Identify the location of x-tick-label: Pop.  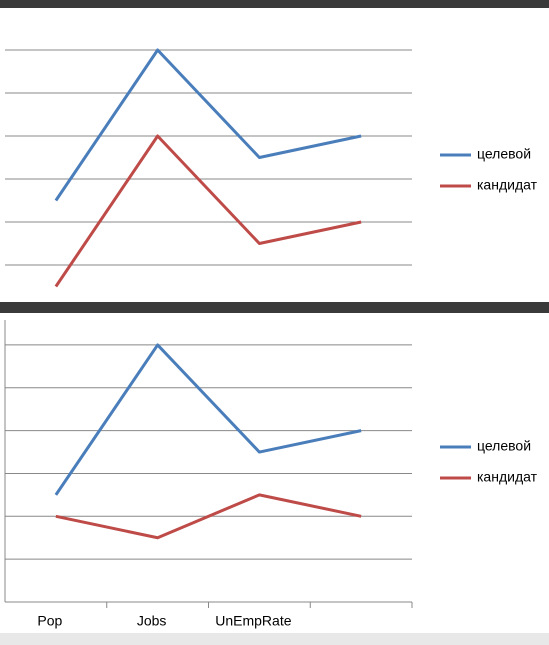
(49, 621).